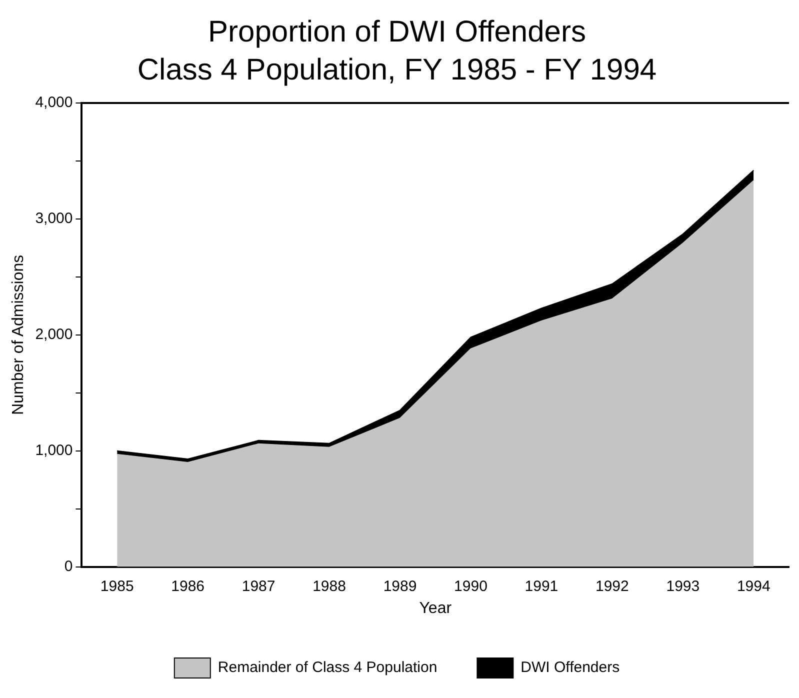 This screenshot has width=799, height=698. What do you see at coordinates (54, 450) in the screenshot?
I see `y-tick-label: 1,000` at bounding box center [54, 450].